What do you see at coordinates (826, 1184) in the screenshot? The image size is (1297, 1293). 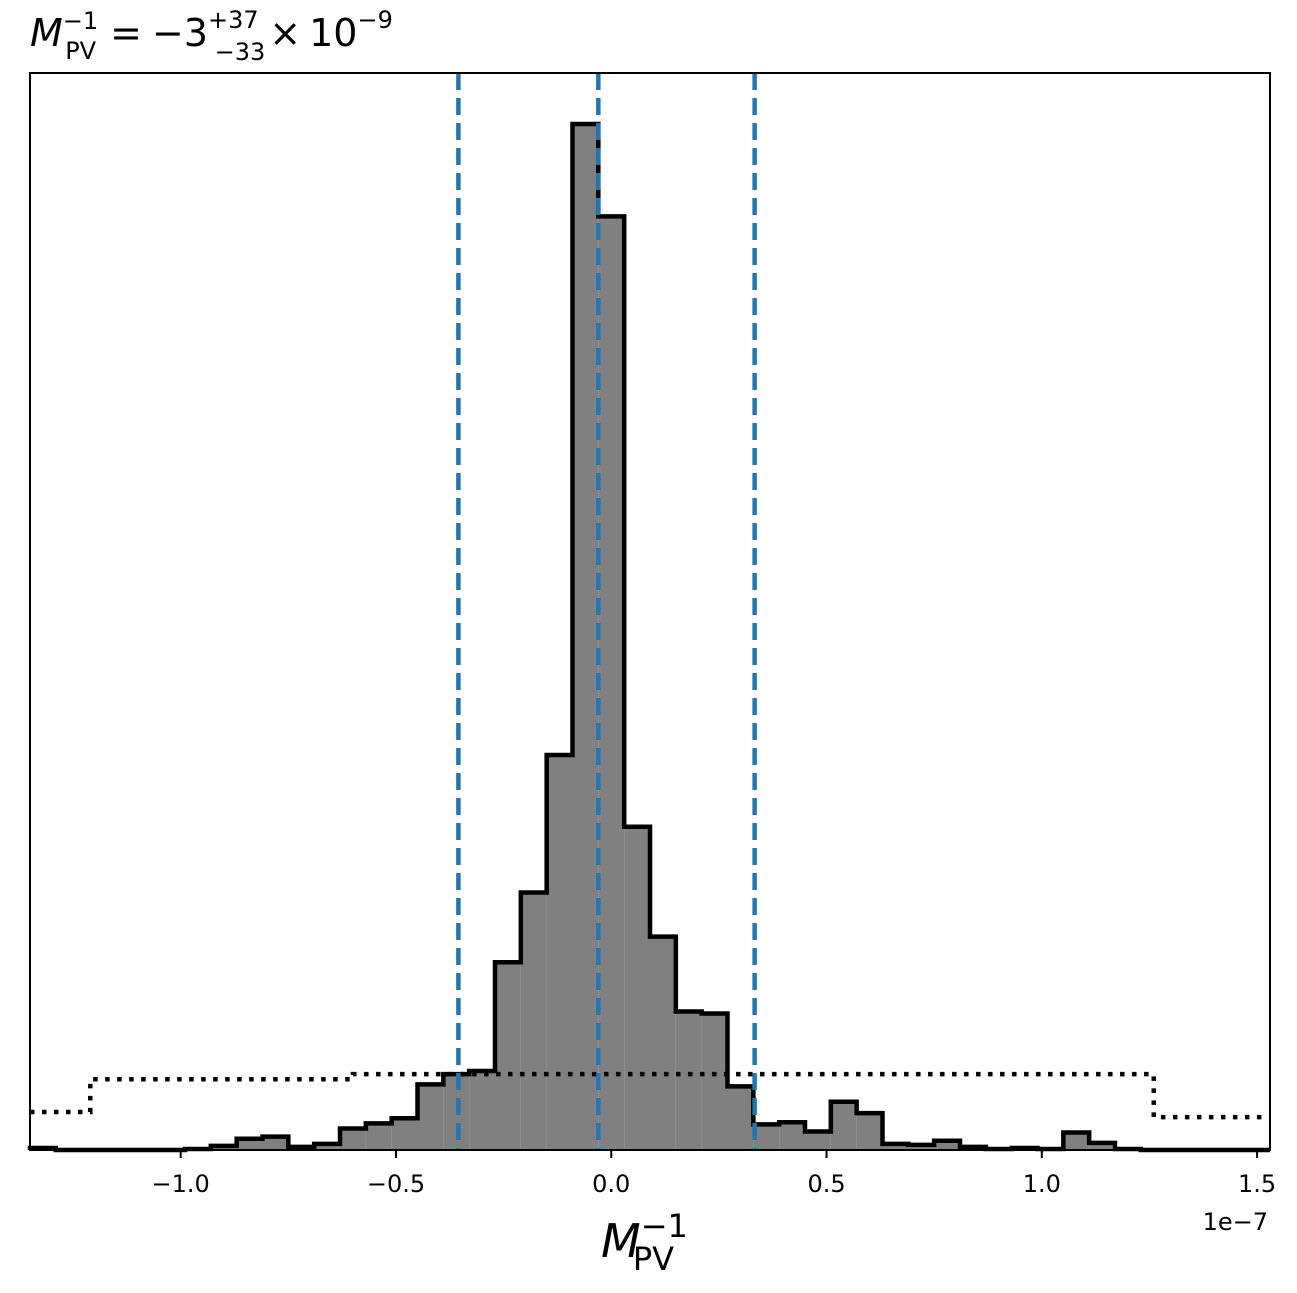 I see `x-tick-label: 0.5` at bounding box center [826, 1184].